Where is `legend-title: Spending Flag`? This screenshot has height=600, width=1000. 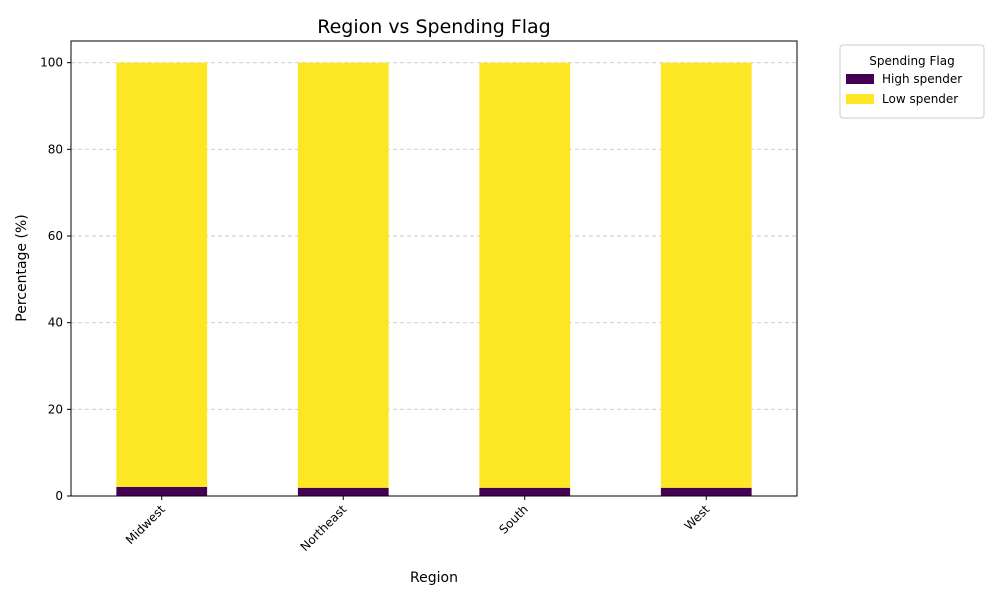
legend-title: Spending Flag is located at coordinates (911, 61).